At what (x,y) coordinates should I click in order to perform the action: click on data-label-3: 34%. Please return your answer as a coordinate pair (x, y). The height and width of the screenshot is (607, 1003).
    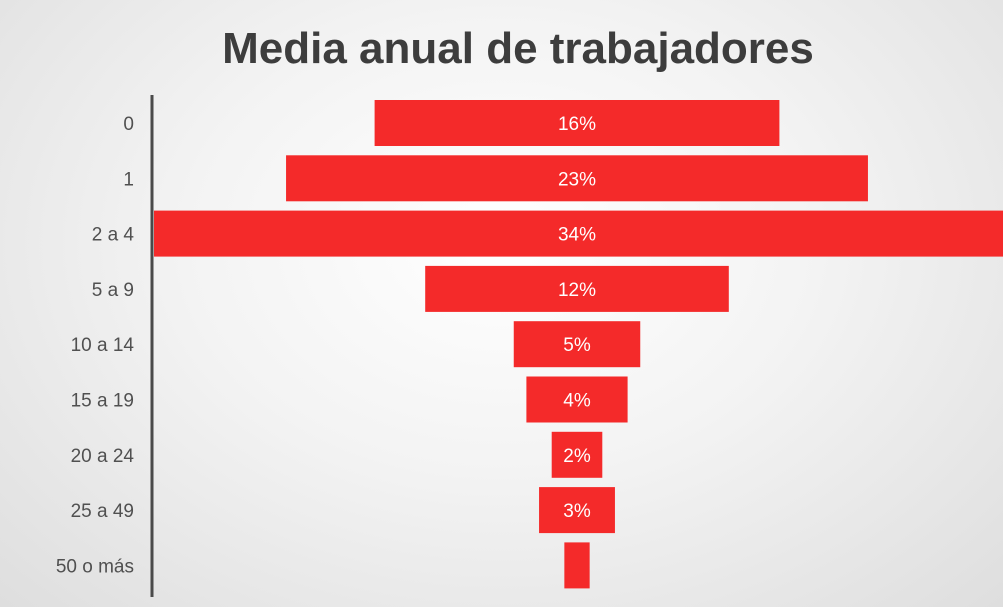
    Looking at the image, I should click on (577, 235).